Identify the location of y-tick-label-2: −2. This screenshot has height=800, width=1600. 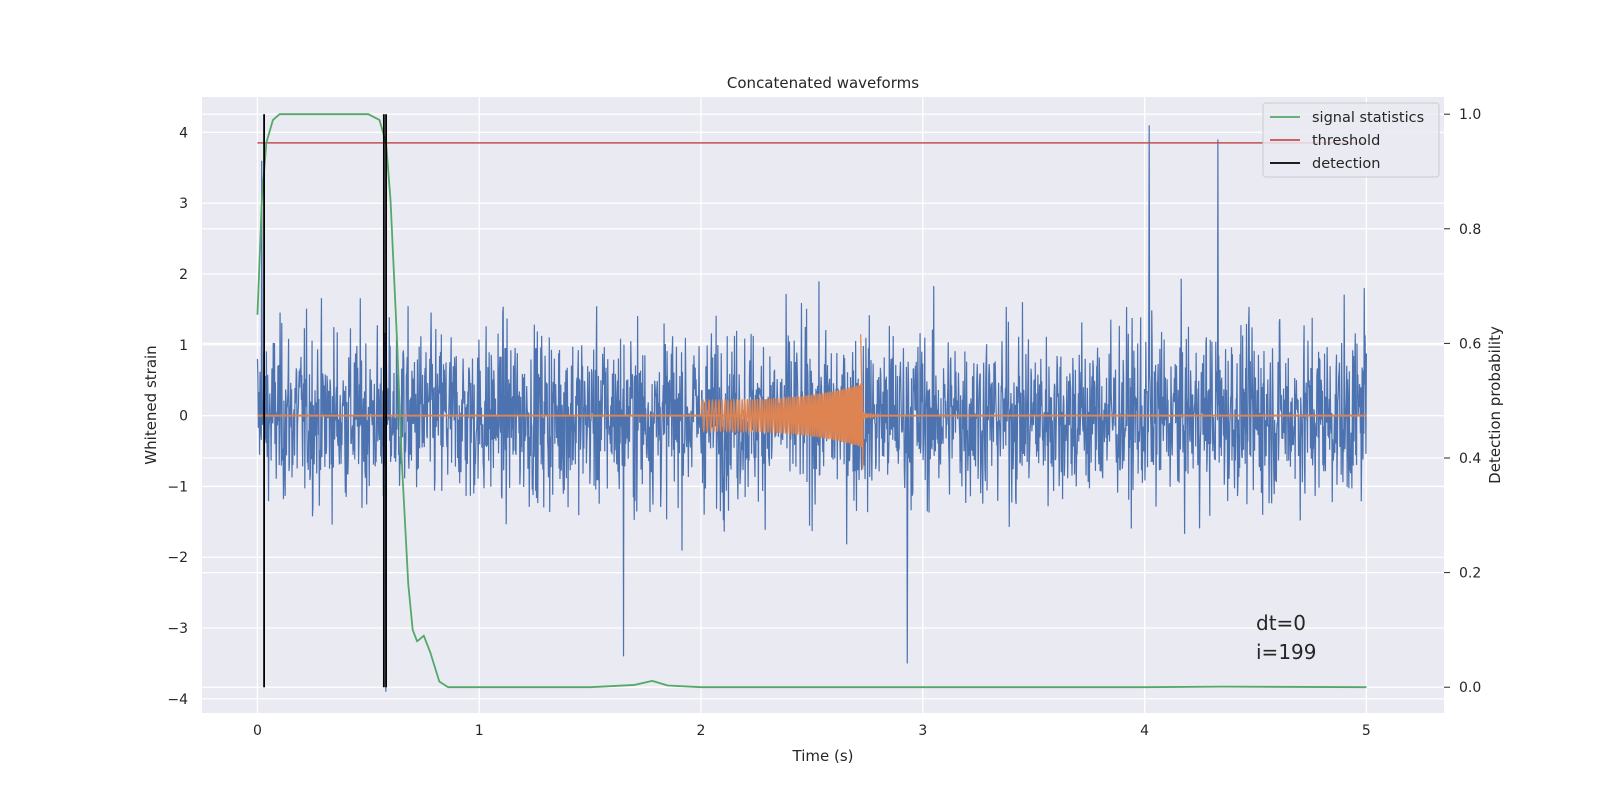
(177, 558).